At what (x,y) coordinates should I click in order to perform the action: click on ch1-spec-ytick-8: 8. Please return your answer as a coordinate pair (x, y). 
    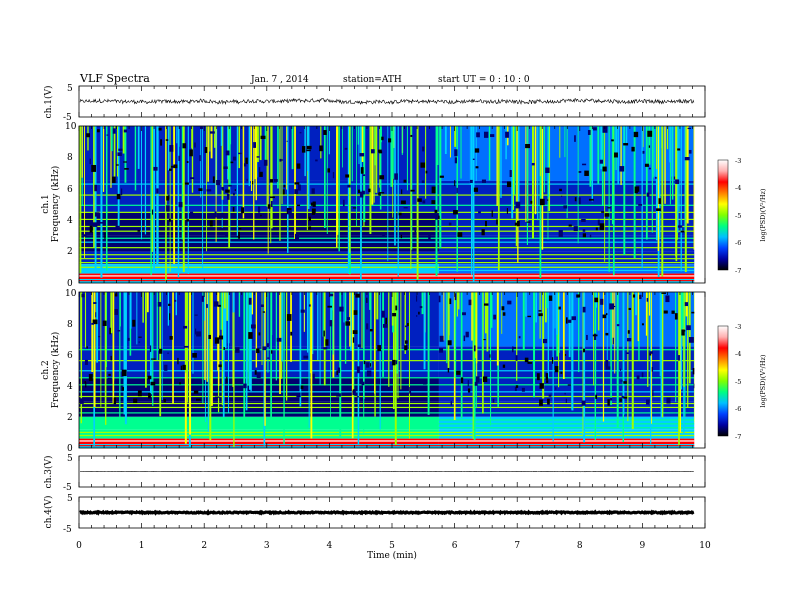
    Looking at the image, I should click on (70, 158).